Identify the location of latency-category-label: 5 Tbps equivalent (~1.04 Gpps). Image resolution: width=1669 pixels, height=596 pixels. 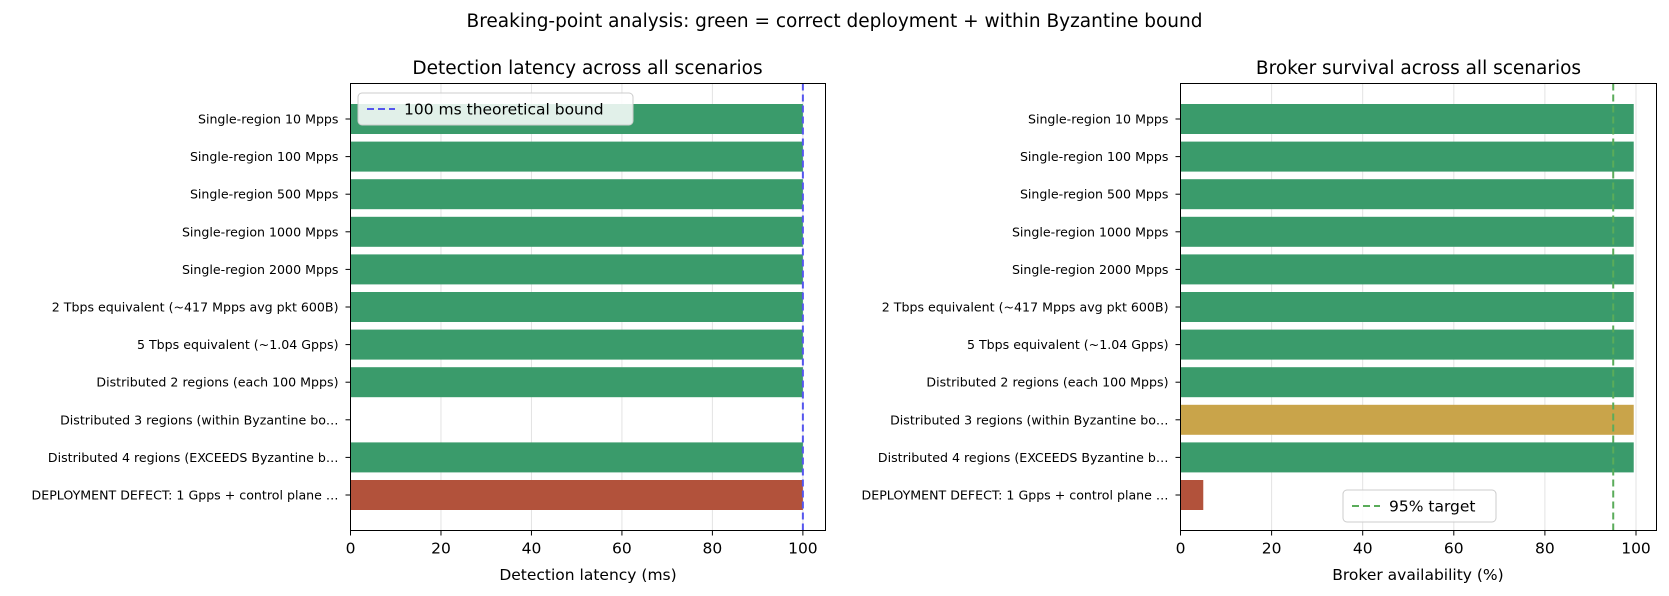
(238, 344).